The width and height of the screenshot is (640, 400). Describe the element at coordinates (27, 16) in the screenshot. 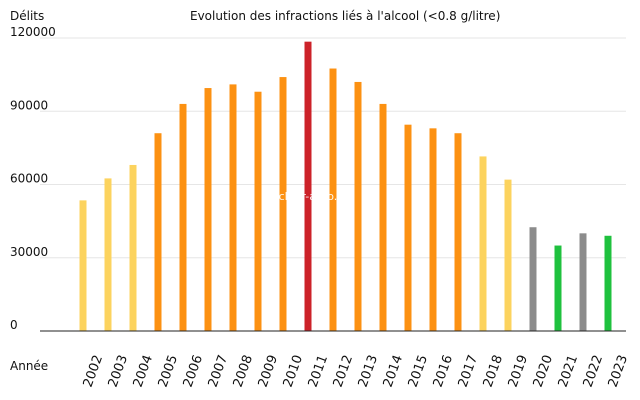

I see `y-axis-label: Délits` at that location.